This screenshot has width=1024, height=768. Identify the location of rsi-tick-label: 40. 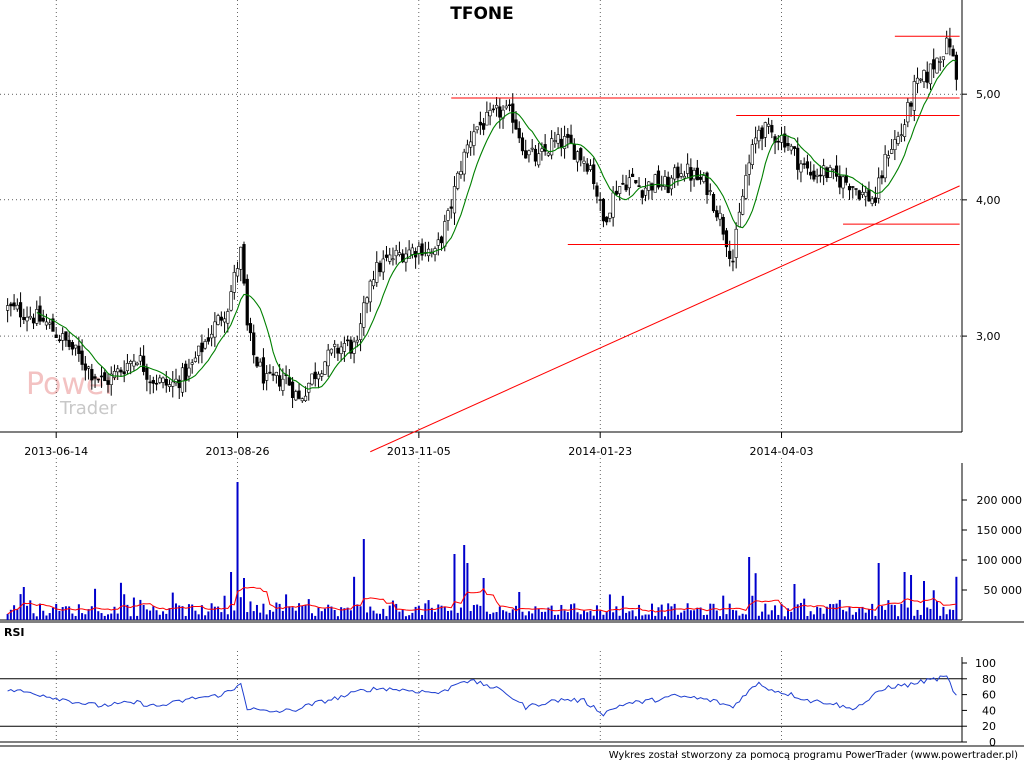
(989, 710).